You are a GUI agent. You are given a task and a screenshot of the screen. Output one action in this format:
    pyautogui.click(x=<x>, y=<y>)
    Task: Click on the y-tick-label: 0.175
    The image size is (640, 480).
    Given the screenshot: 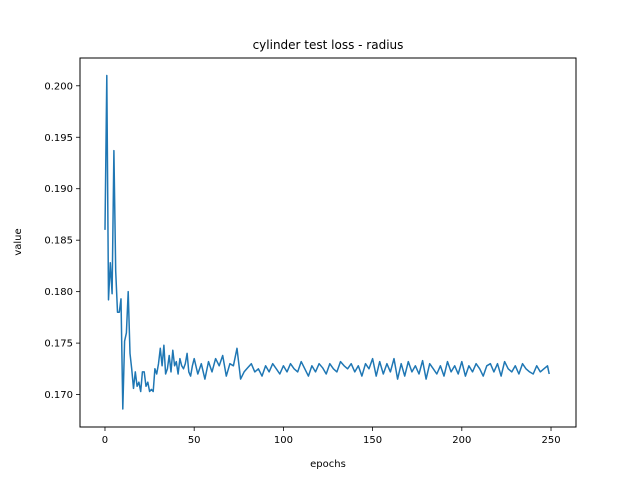 What is the action you would take?
    pyautogui.click(x=58, y=344)
    